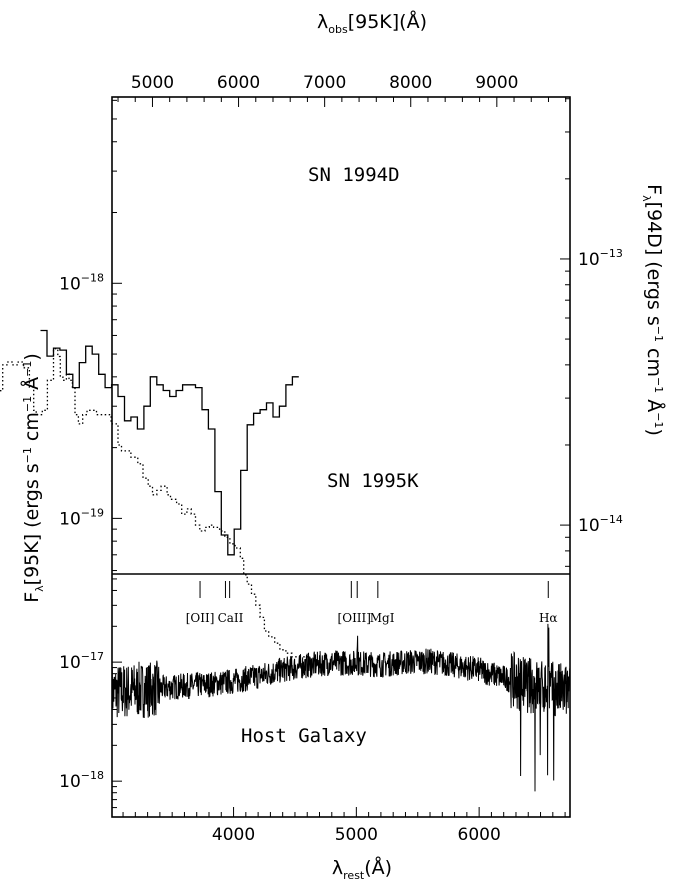 This screenshot has width=690, height=884. Describe the element at coordinates (654, 189) in the screenshot. I see `right-axis-title-main: F` at that location.